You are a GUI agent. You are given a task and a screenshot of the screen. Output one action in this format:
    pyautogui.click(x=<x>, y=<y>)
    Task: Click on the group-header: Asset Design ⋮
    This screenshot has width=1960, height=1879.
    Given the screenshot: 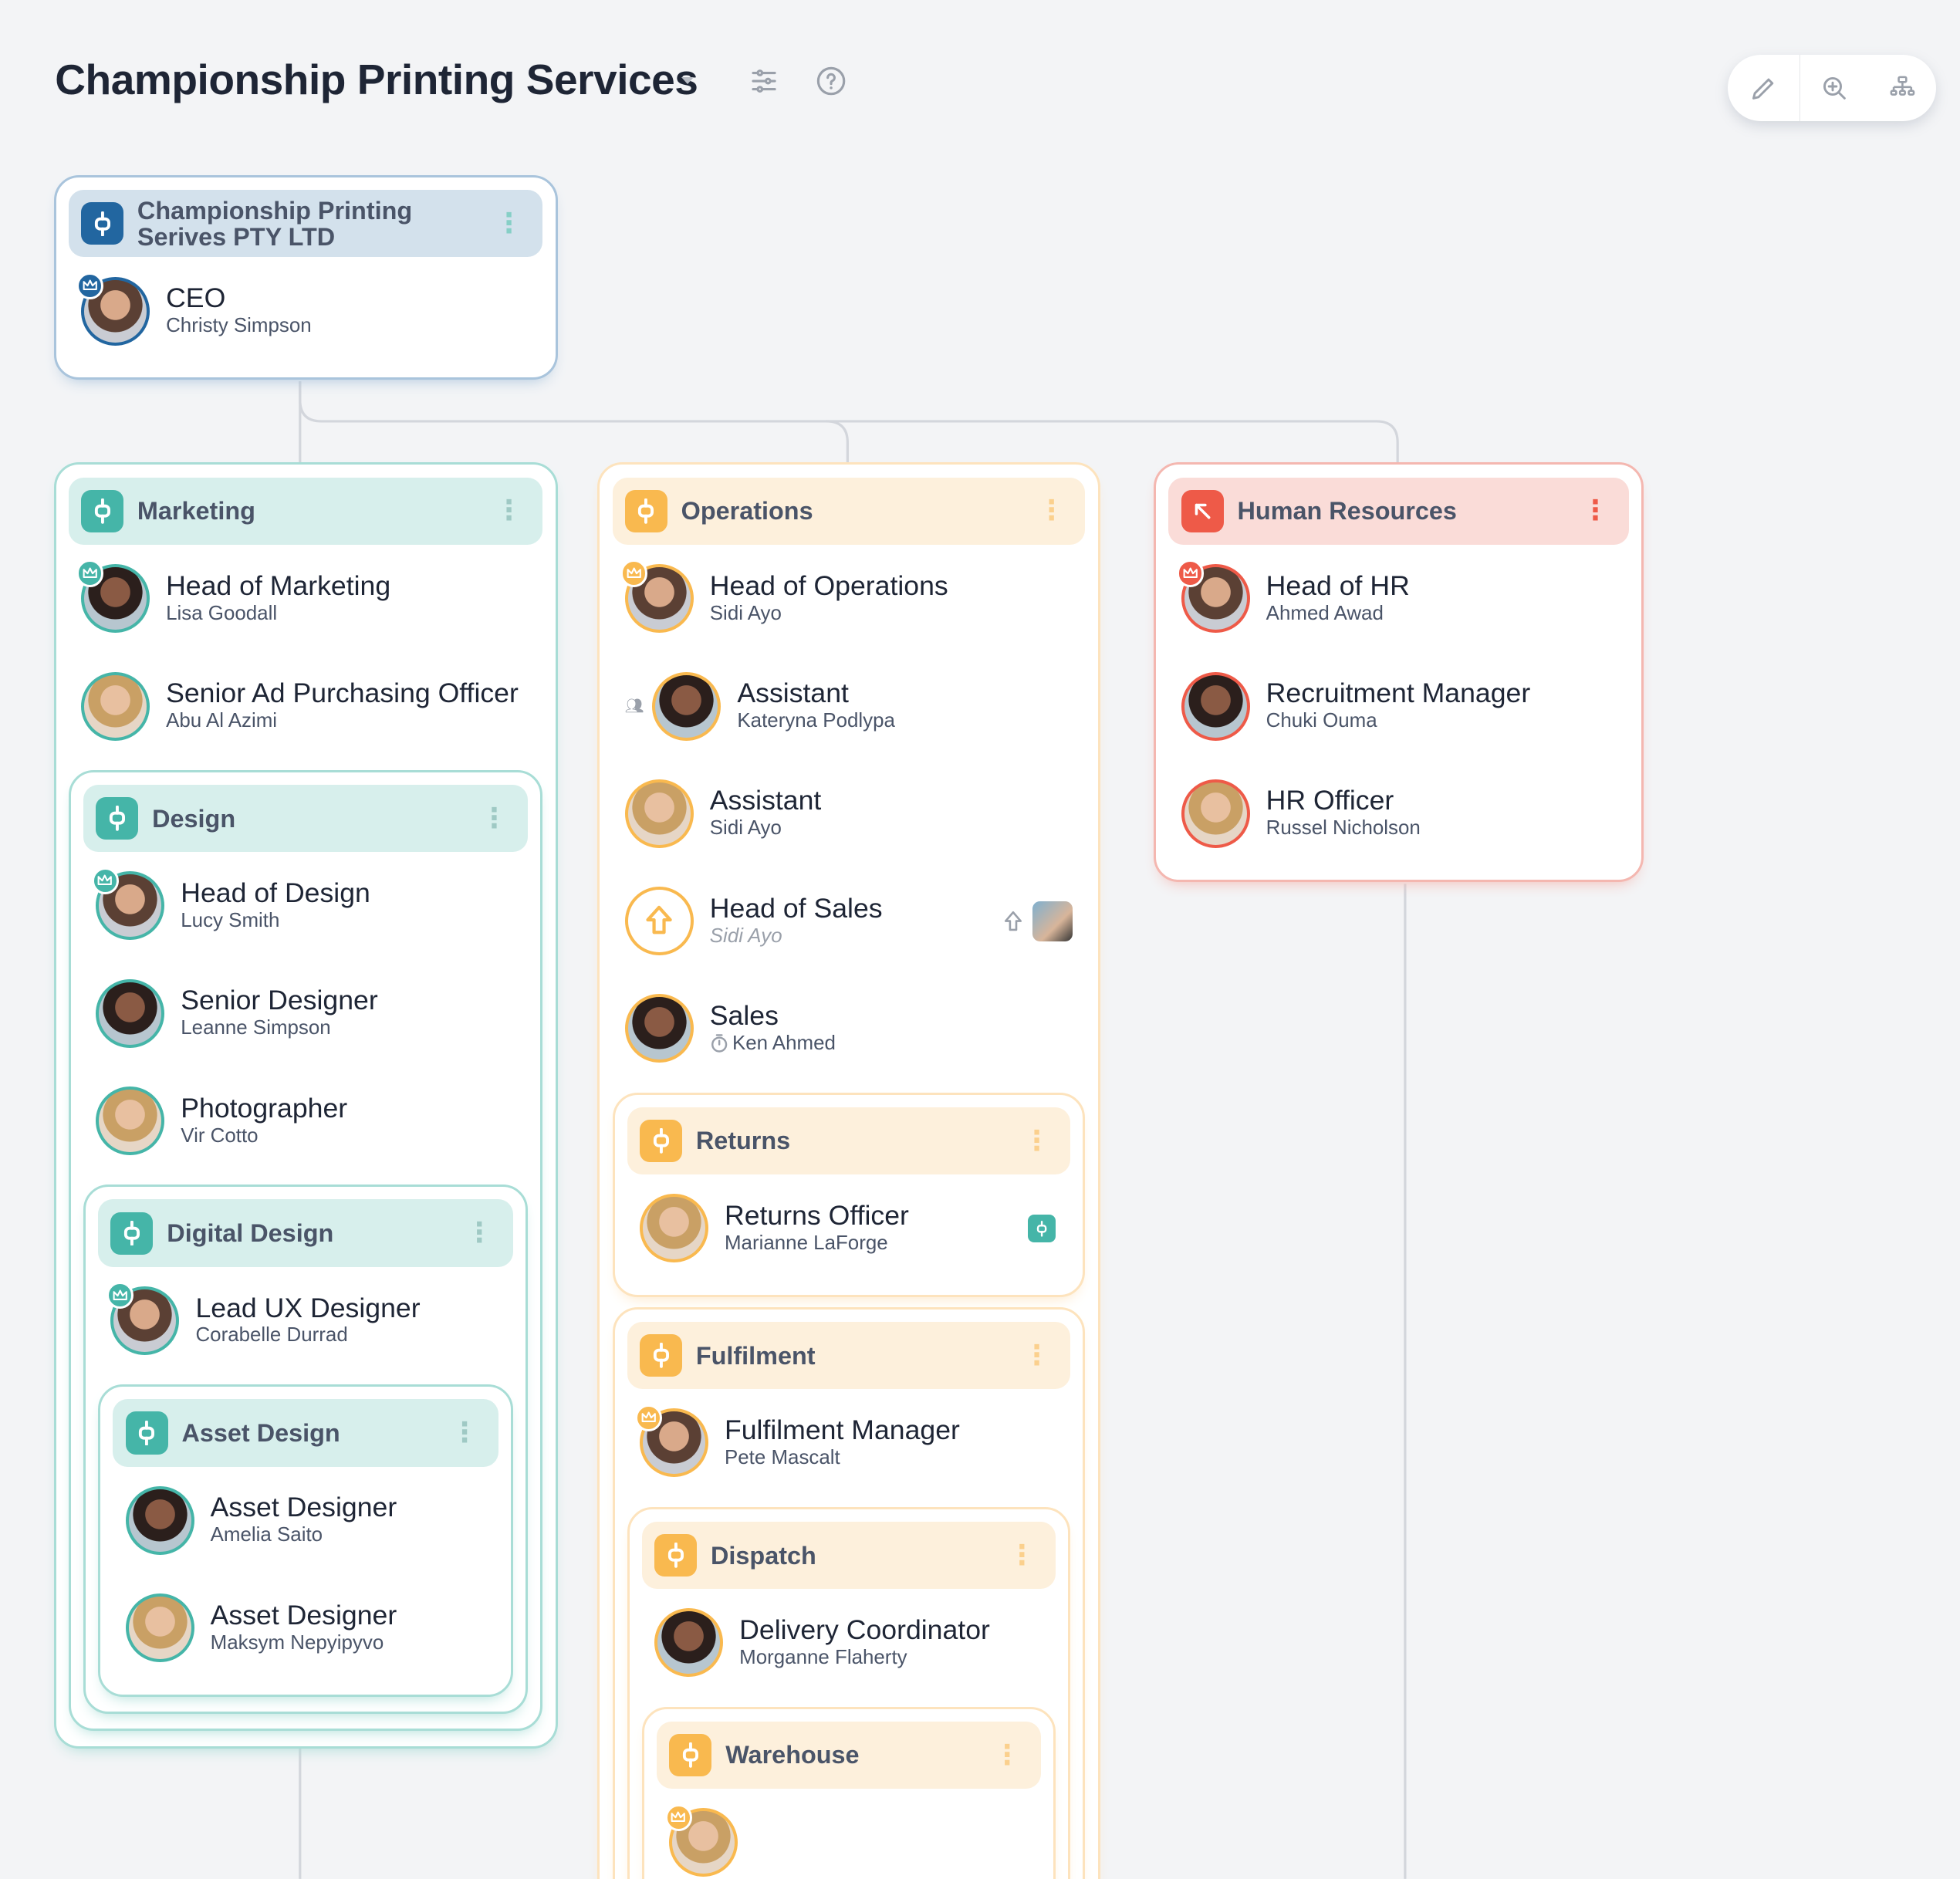 What is the action you would take?
    pyautogui.click(x=305, y=1433)
    